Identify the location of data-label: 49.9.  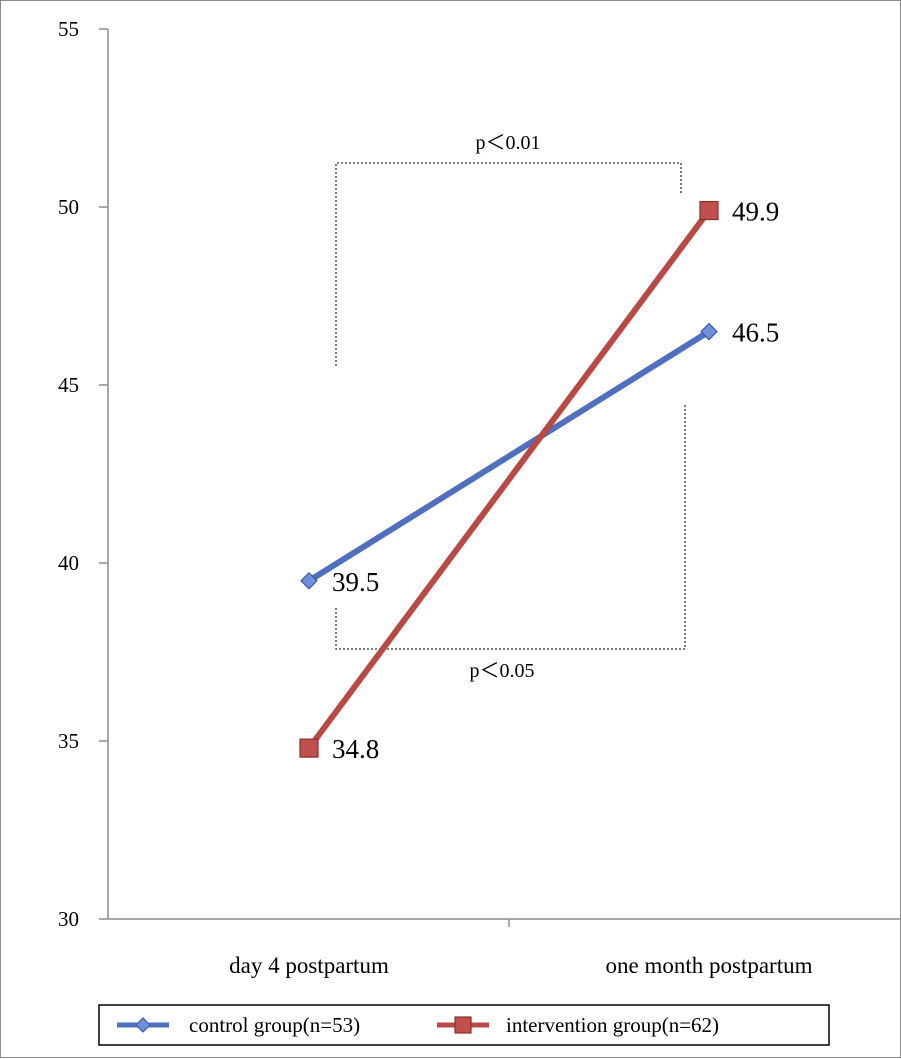
(755, 212).